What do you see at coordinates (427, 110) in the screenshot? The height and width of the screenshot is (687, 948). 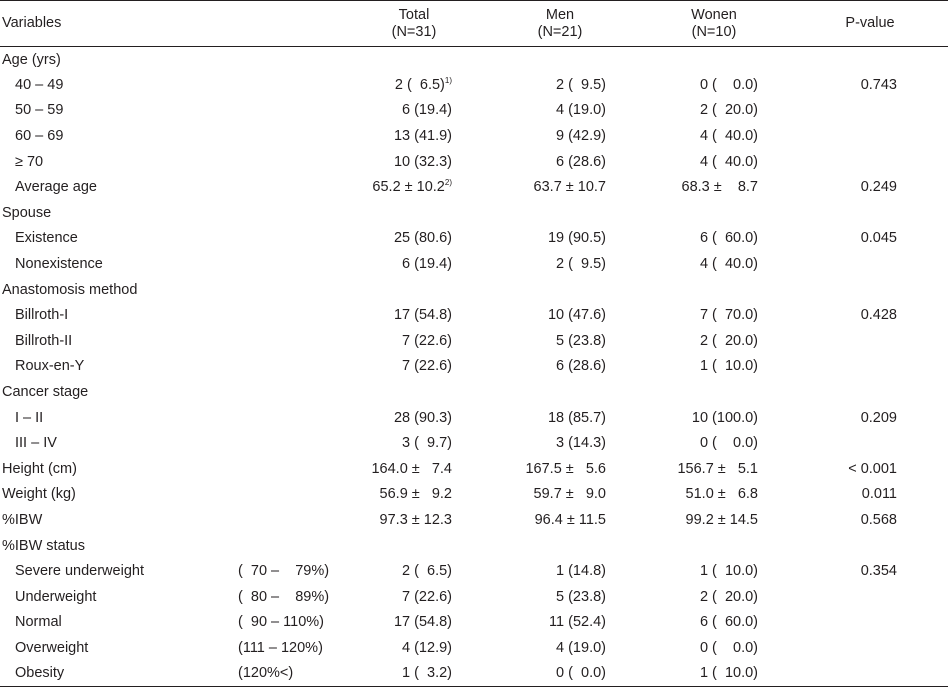 I see `row-total-value: 6 (19.4)` at bounding box center [427, 110].